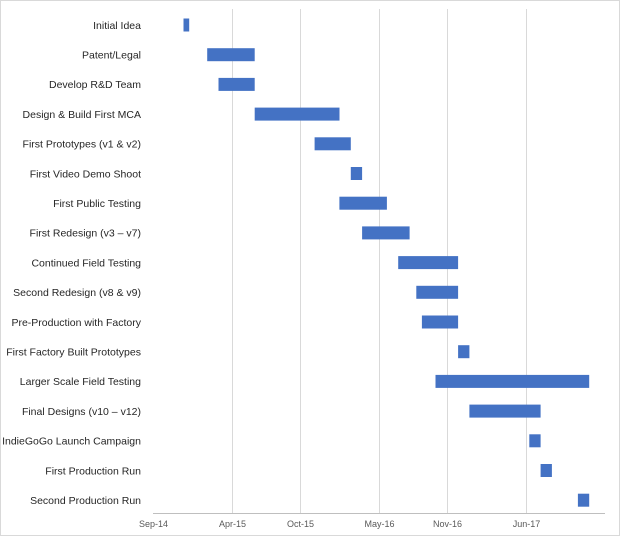 This screenshot has height=537, width=620. What do you see at coordinates (77, 293) in the screenshot?
I see `task-label: Second Redesign (v8 & v9)` at bounding box center [77, 293].